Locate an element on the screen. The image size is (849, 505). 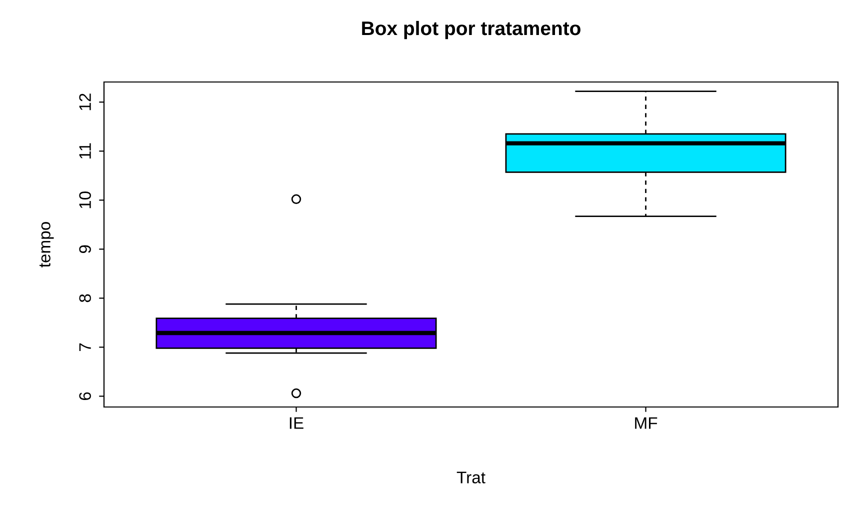
y-tick-label: 12 is located at coordinates (85, 102).